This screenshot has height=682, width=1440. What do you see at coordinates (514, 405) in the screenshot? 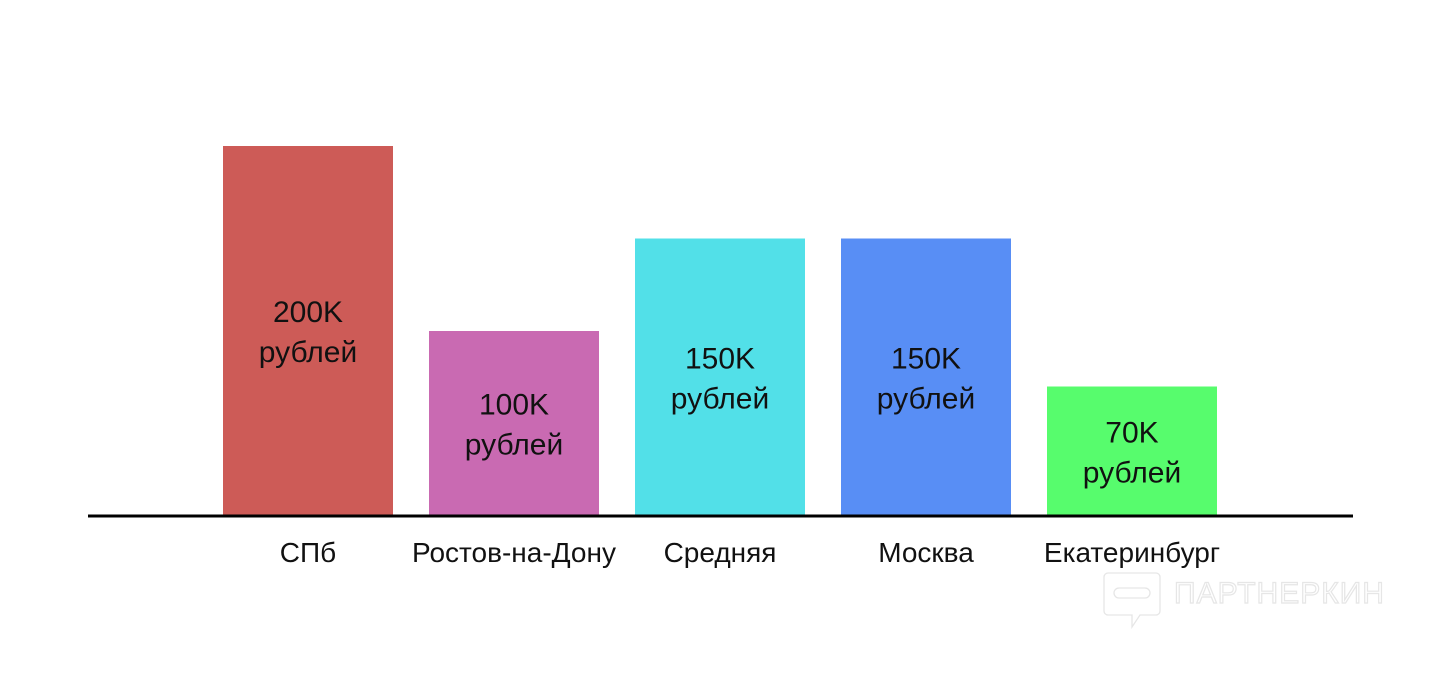
I see `bar-value-label: 100K` at bounding box center [514, 405].